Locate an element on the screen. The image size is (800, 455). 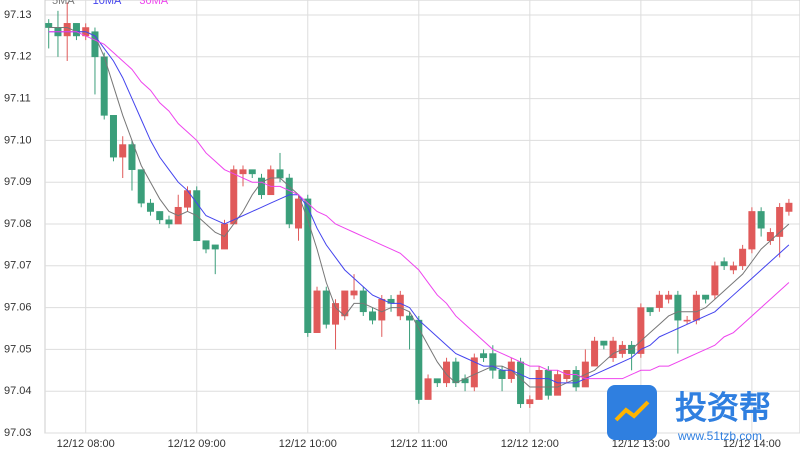
watermark-url: www.51tzb.com is located at coordinates (719, 436).